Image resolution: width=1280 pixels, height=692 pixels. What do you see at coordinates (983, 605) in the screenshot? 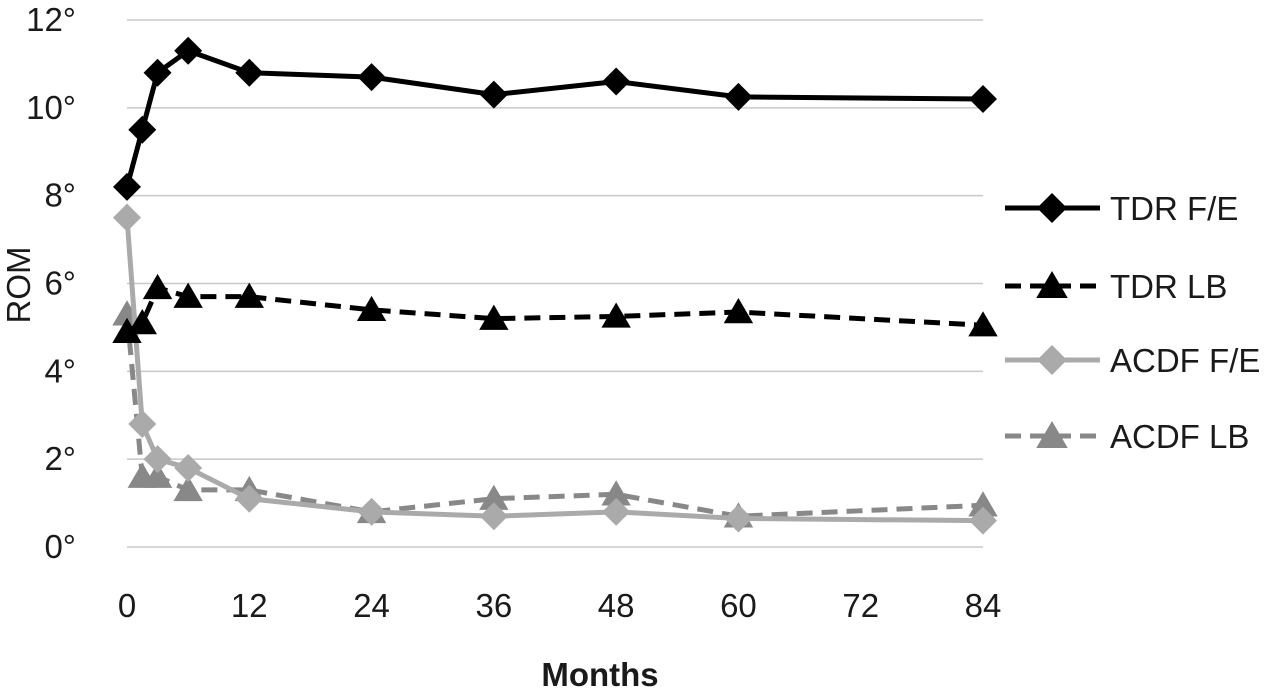
I see `x-tick-label: 84` at bounding box center [983, 605].